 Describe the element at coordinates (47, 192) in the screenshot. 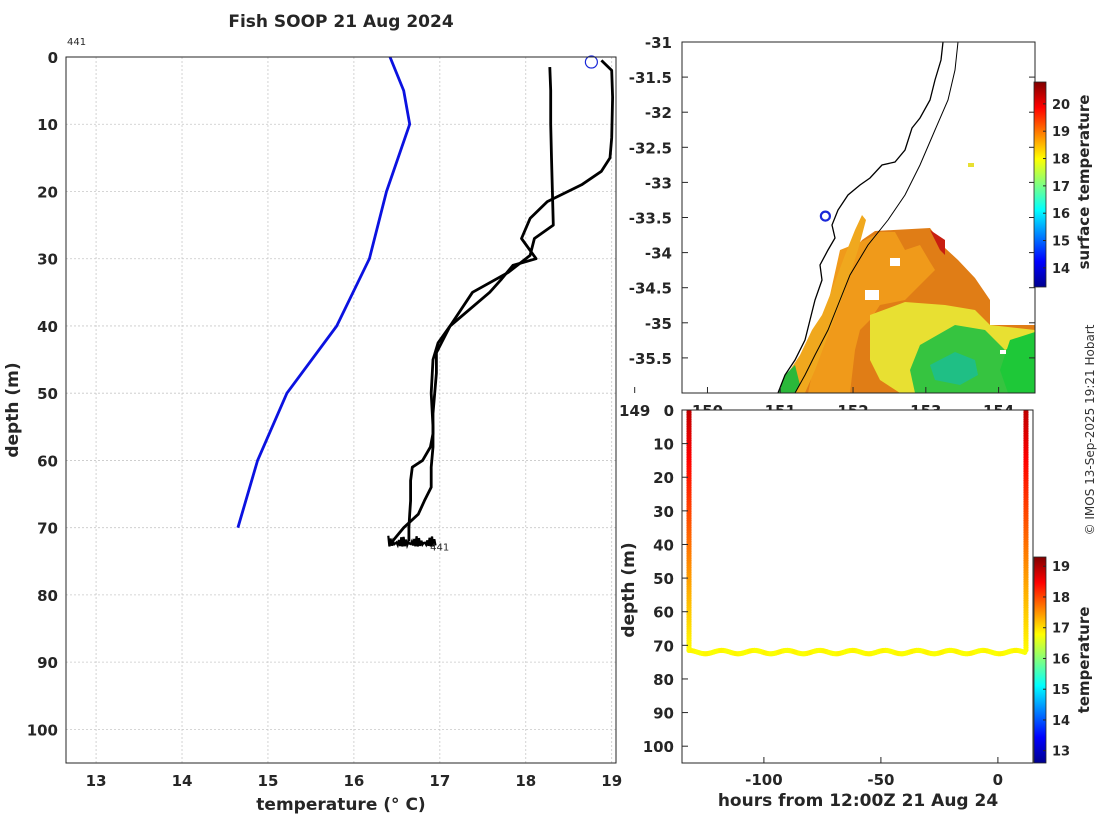

I see `y-tick-label: 20` at that location.